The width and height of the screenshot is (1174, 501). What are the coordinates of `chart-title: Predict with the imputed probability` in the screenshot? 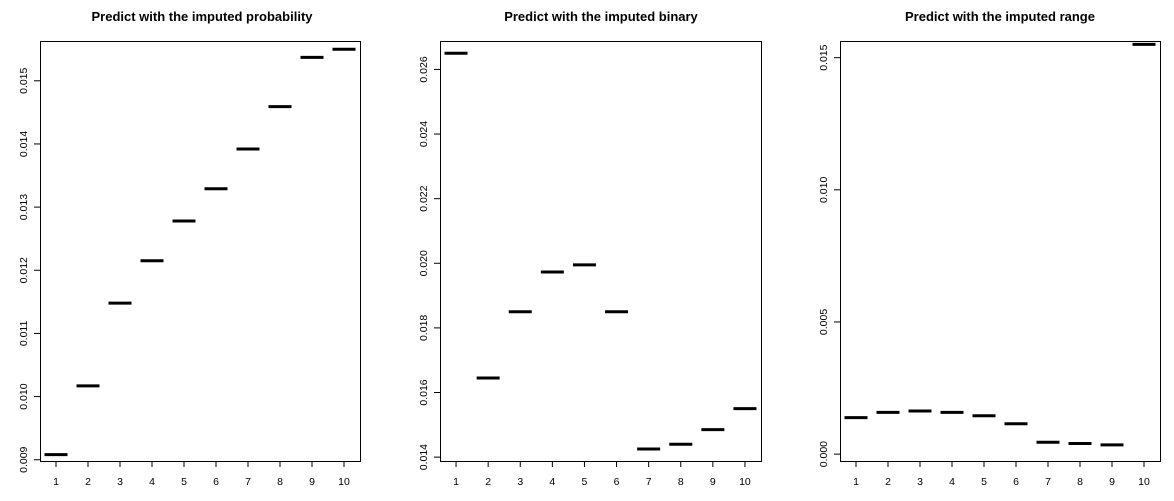 It's located at (202, 16).